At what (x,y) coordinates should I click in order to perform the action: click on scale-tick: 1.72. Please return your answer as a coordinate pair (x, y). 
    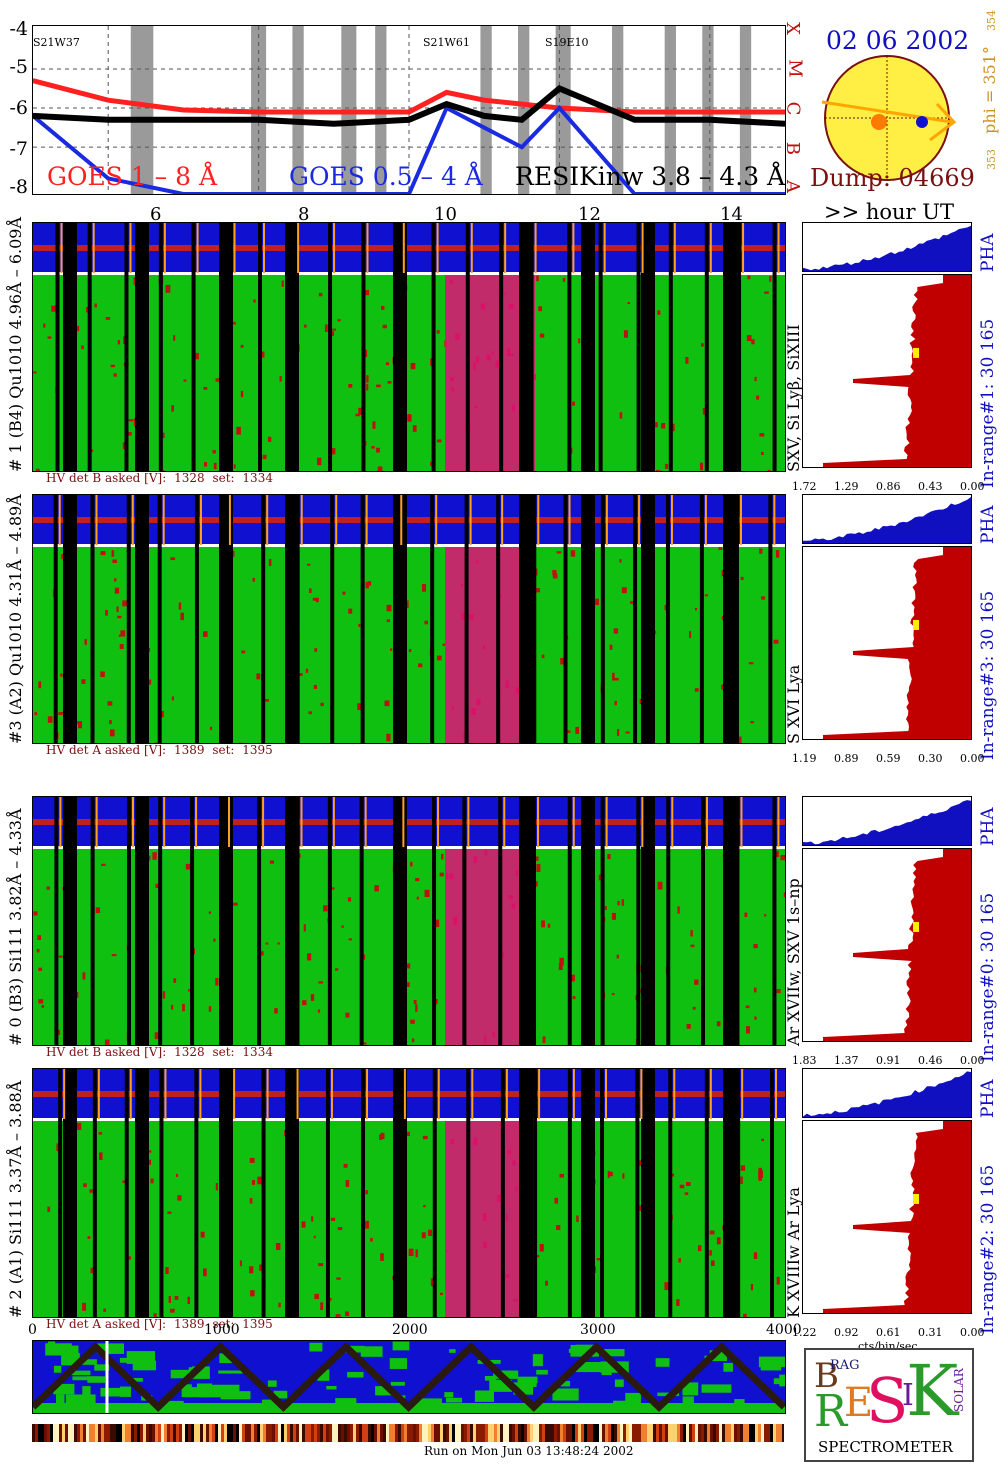
    Looking at the image, I should click on (804, 486).